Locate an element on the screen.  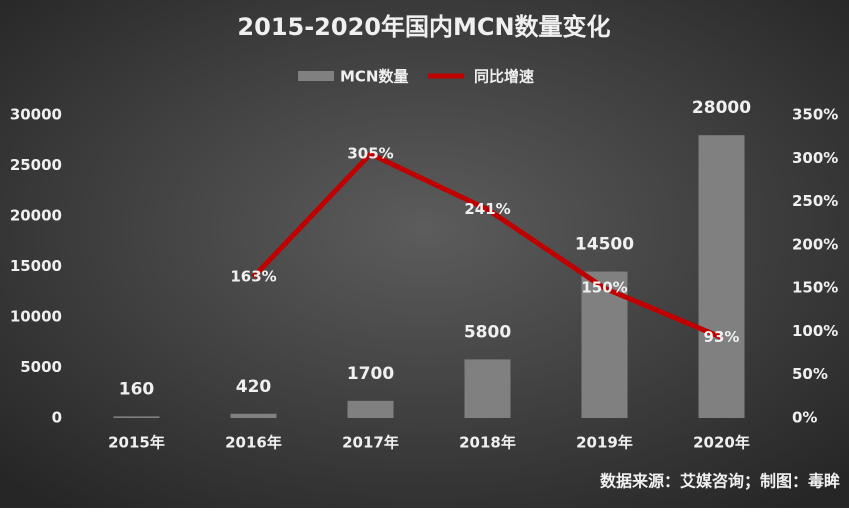
bar-value-label: 28000 is located at coordinates (721, 108).